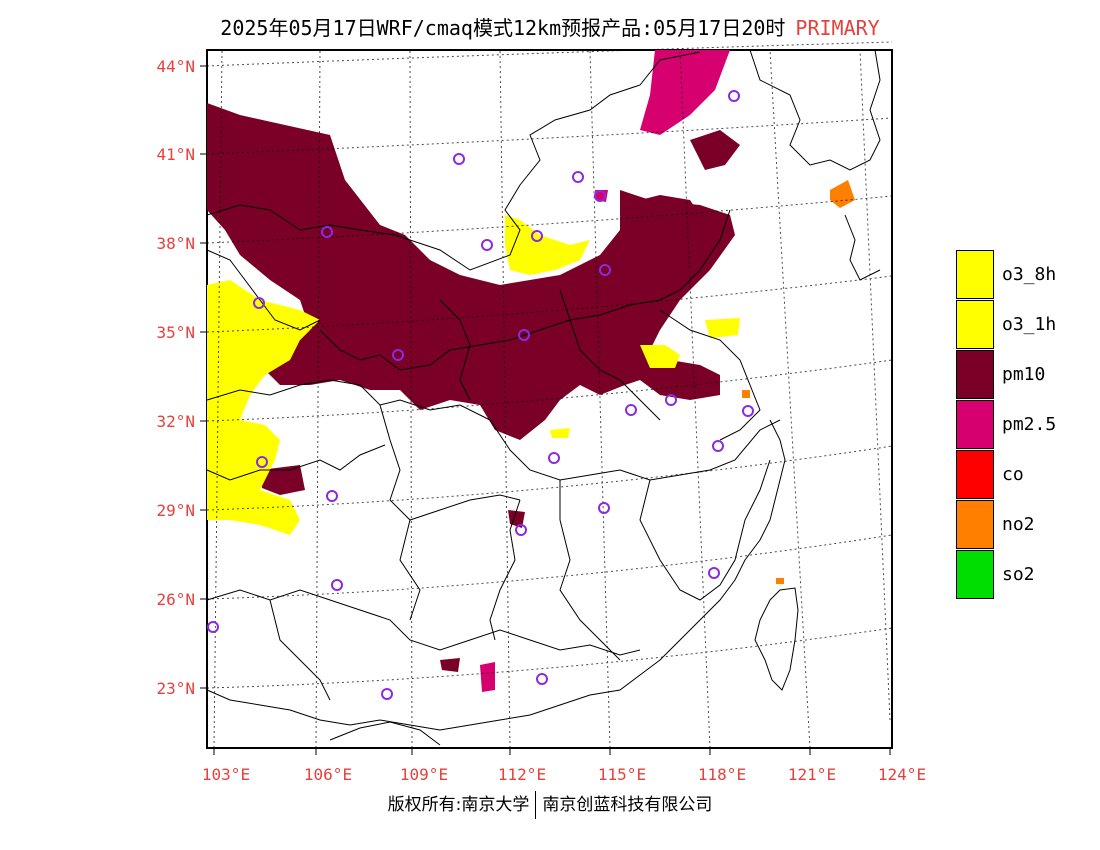 The height and width of the screenshot is (850, 1100). What do you see at coordinates (385, 733) in the screenshot?
I see `hainan-outline` at bounding box center [385, 733].